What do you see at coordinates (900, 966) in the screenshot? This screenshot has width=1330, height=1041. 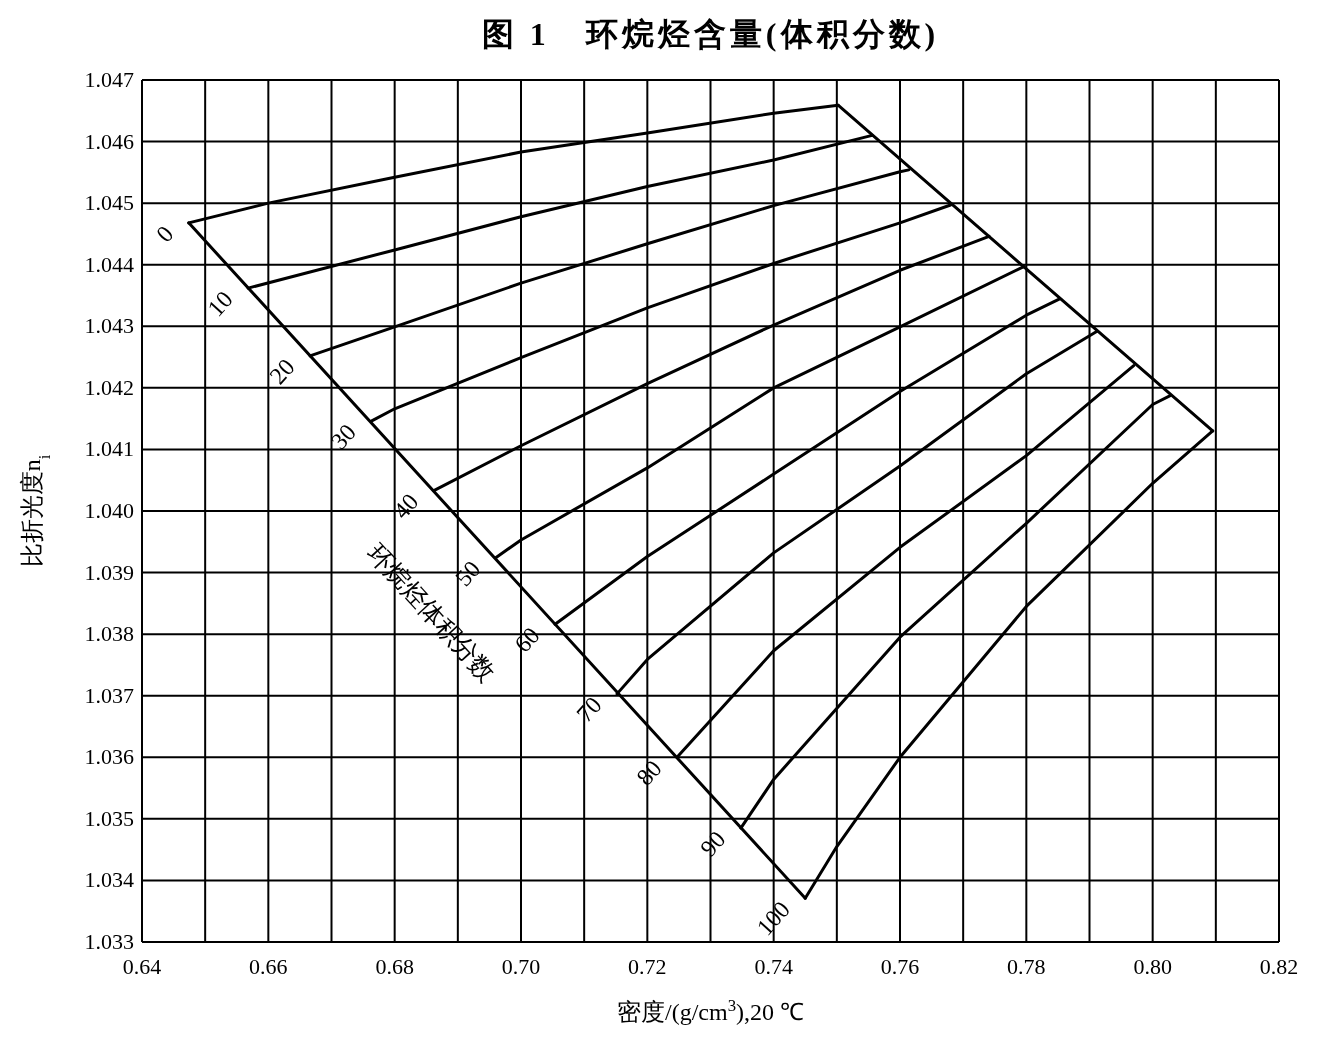 I see `x-tick-label: 0.76` at bounding box center [900, 966].